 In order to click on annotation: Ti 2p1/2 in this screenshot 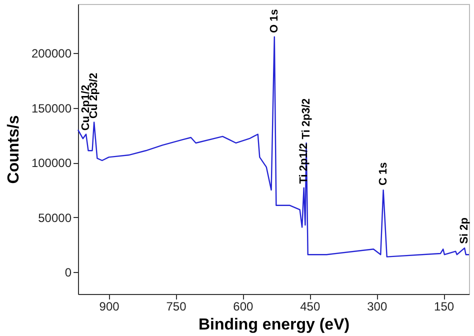, I will do `click(304, 163)`.